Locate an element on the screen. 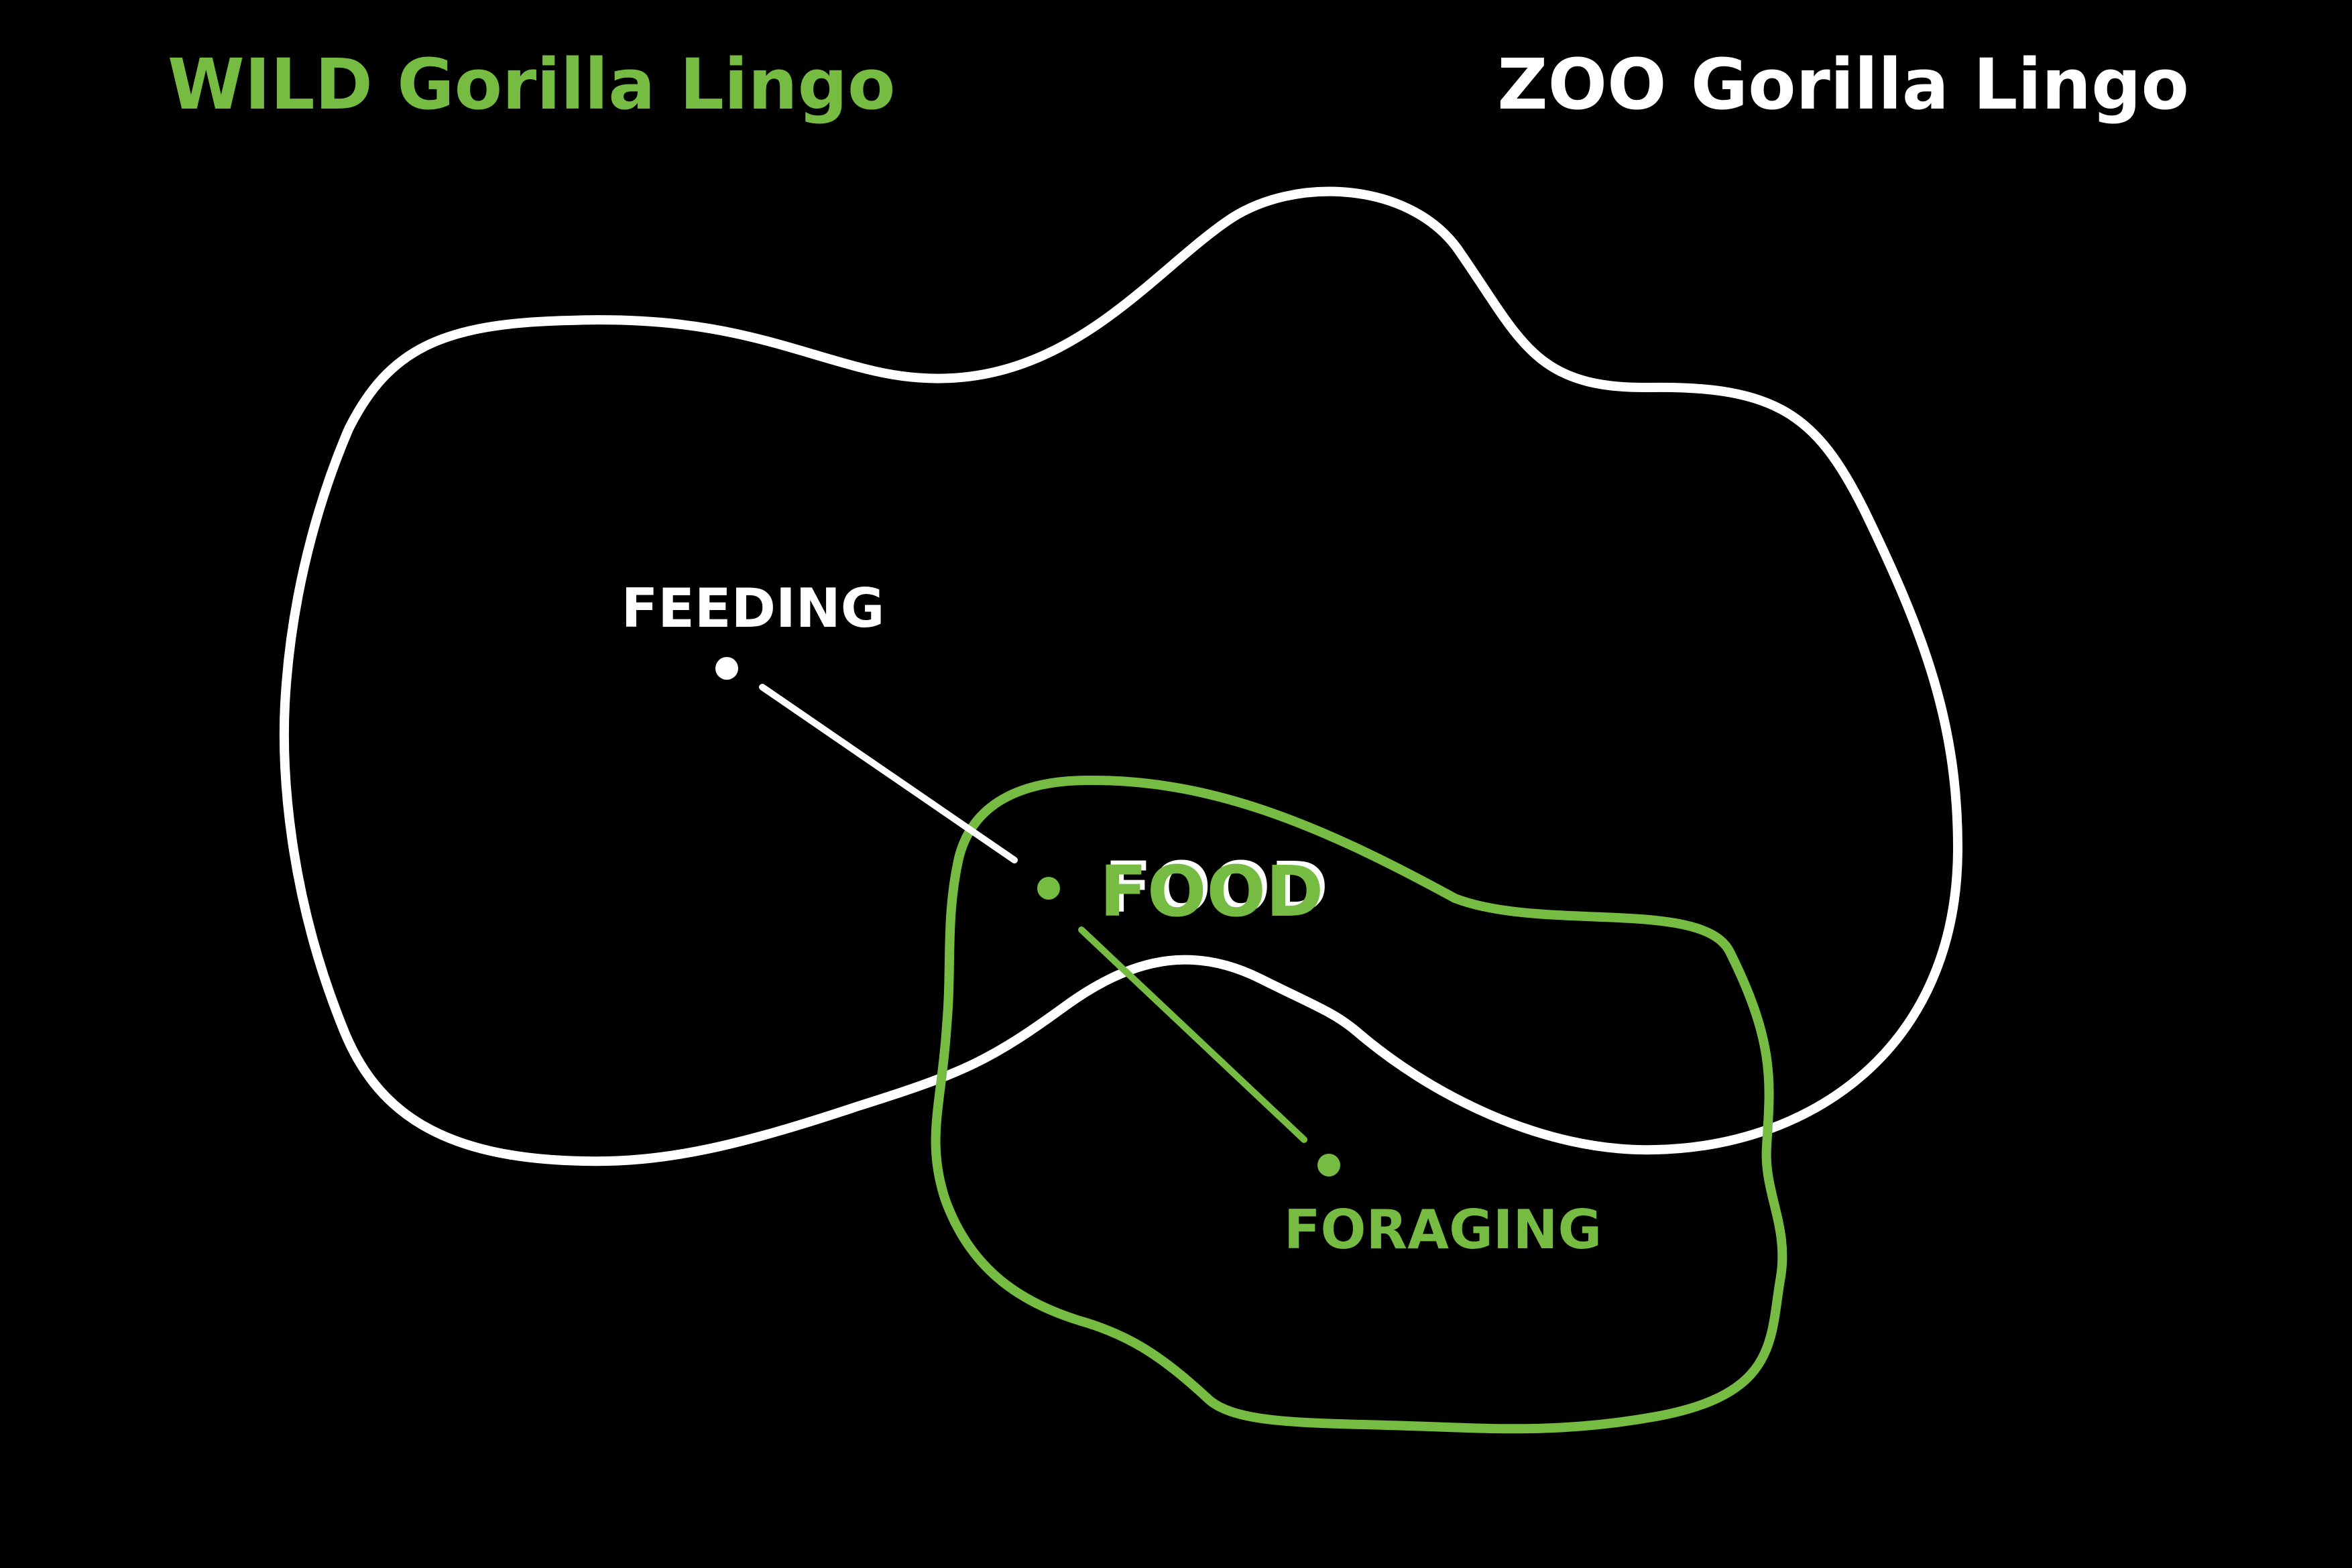 The width and height of the screenshot is (2352, 1568). foraging-label: FORAGING is located at coordinates (1443, 1230).